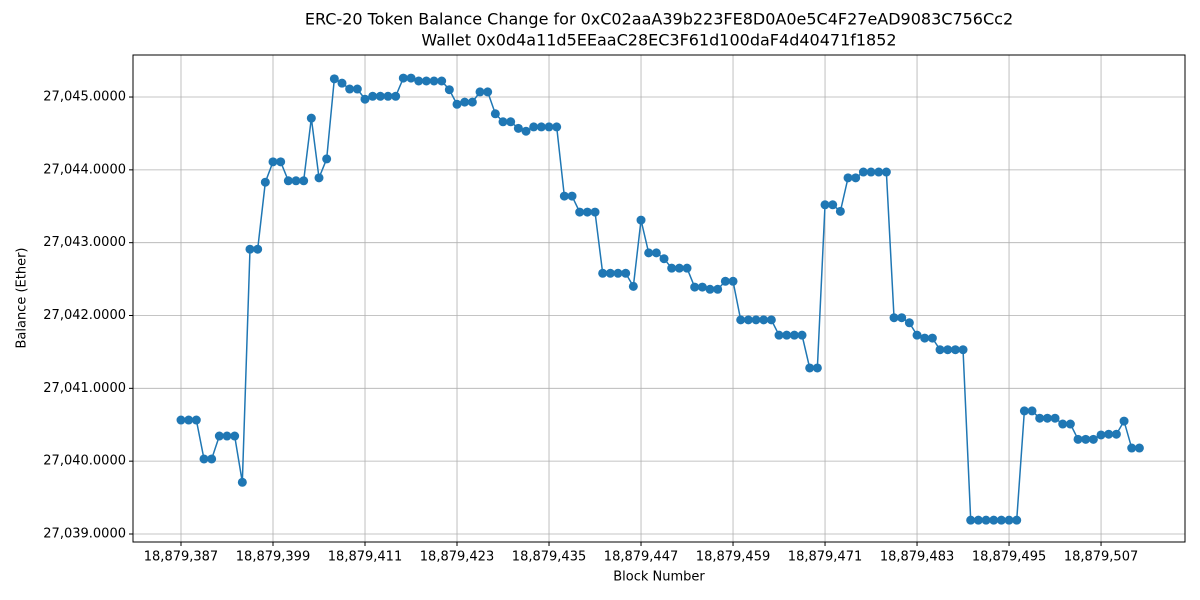 The image size is (1200, 600). I want to click on x-tick-label: 18,879,399, so click(273, 557).